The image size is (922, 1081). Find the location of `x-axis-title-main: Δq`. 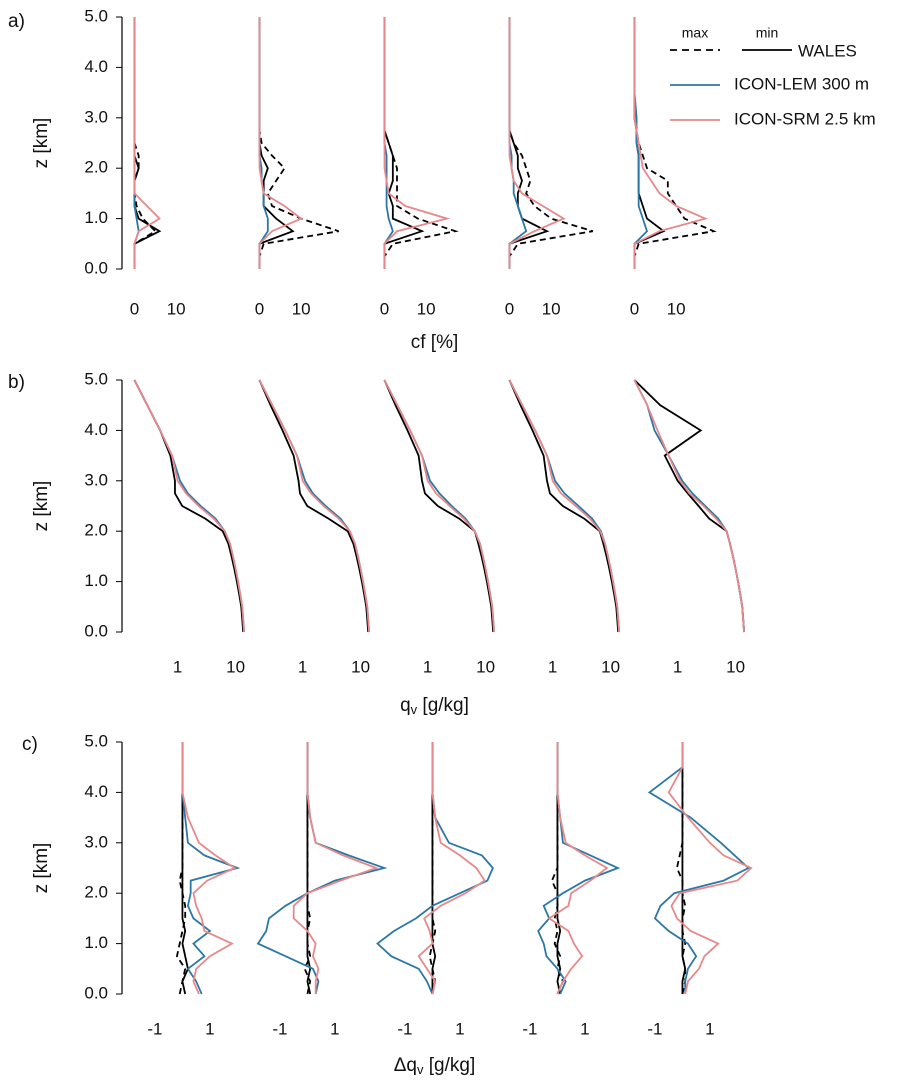

x-axis-title-main: Δq is located at coordinates (405, 1065).